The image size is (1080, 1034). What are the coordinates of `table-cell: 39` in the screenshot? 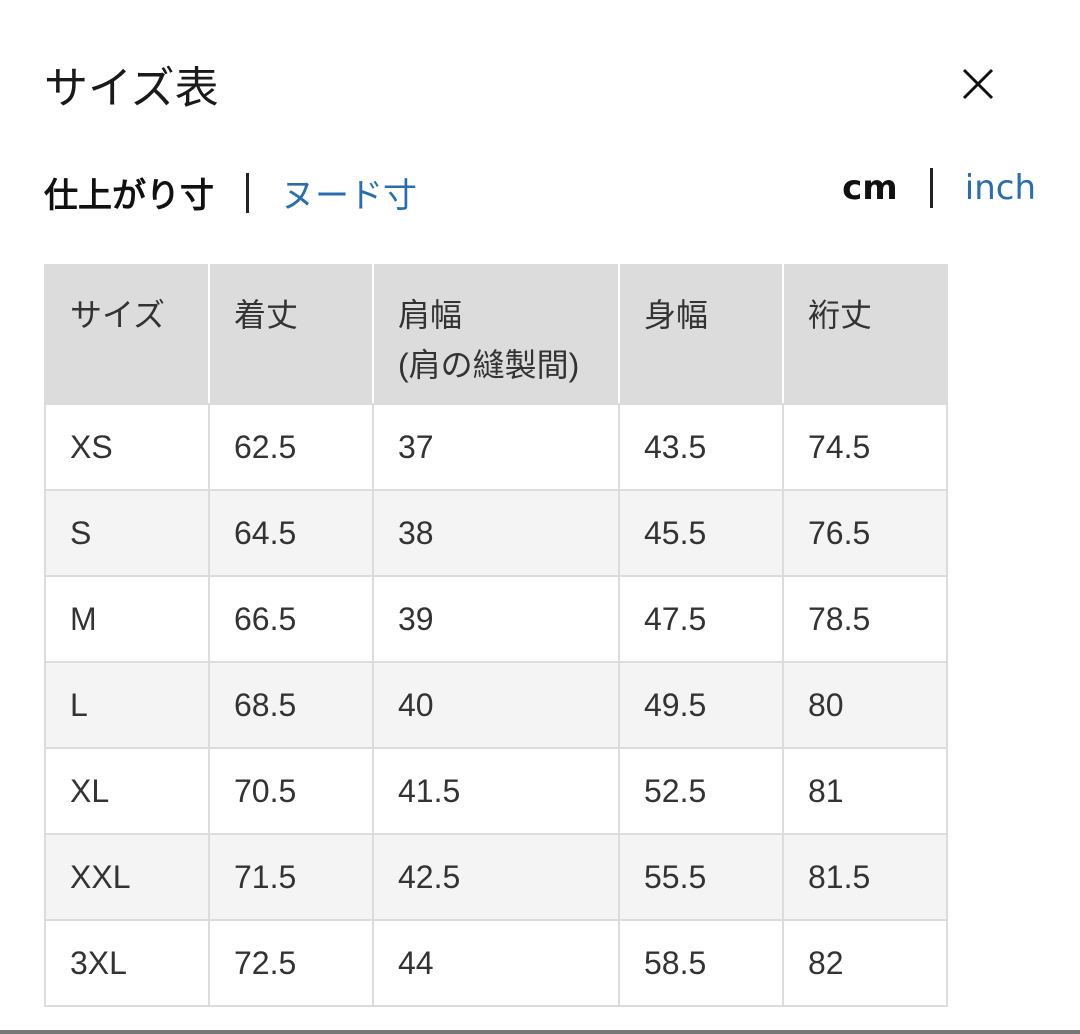 It's located at (496, 619).